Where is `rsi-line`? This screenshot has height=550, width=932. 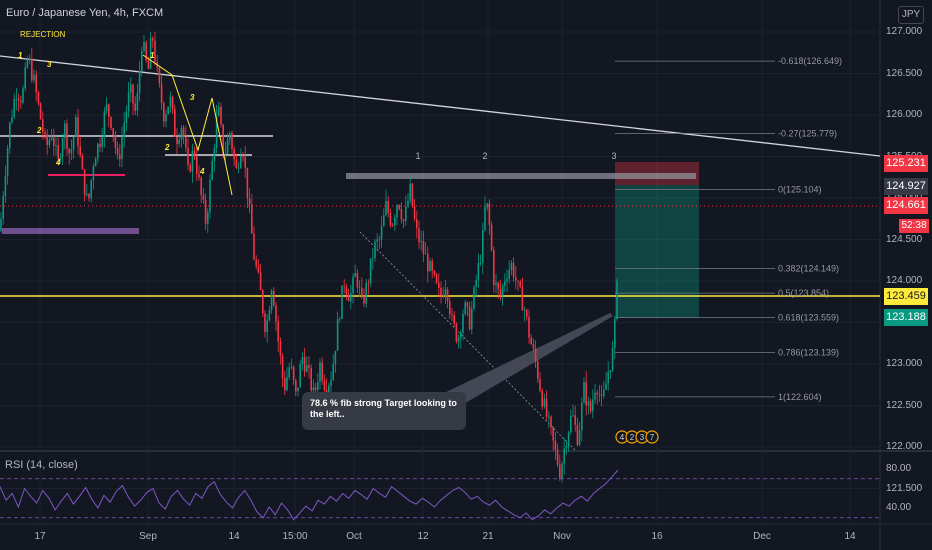 rsi-line is located at coordinates (309, 495).